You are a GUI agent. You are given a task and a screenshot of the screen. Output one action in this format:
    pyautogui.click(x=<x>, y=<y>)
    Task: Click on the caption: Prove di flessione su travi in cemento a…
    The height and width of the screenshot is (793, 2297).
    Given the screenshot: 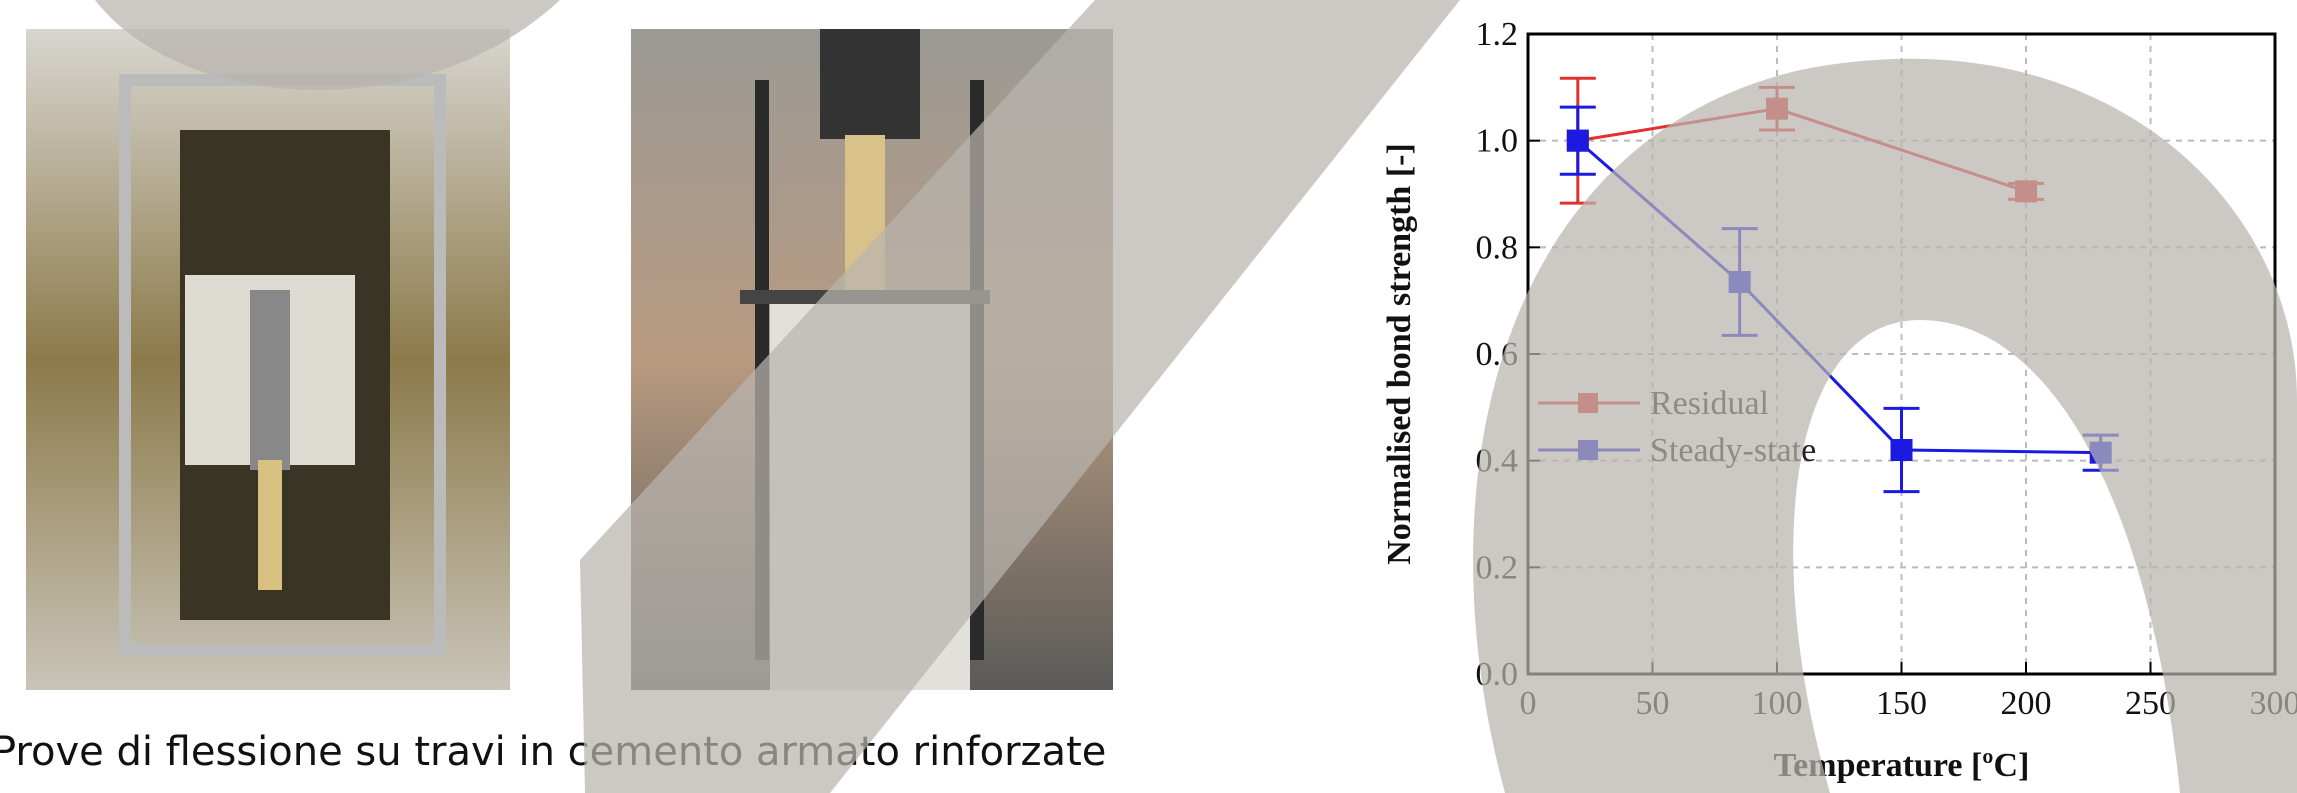 What is the action you would take?
    pyautogui.click(x=553, y=752)
    